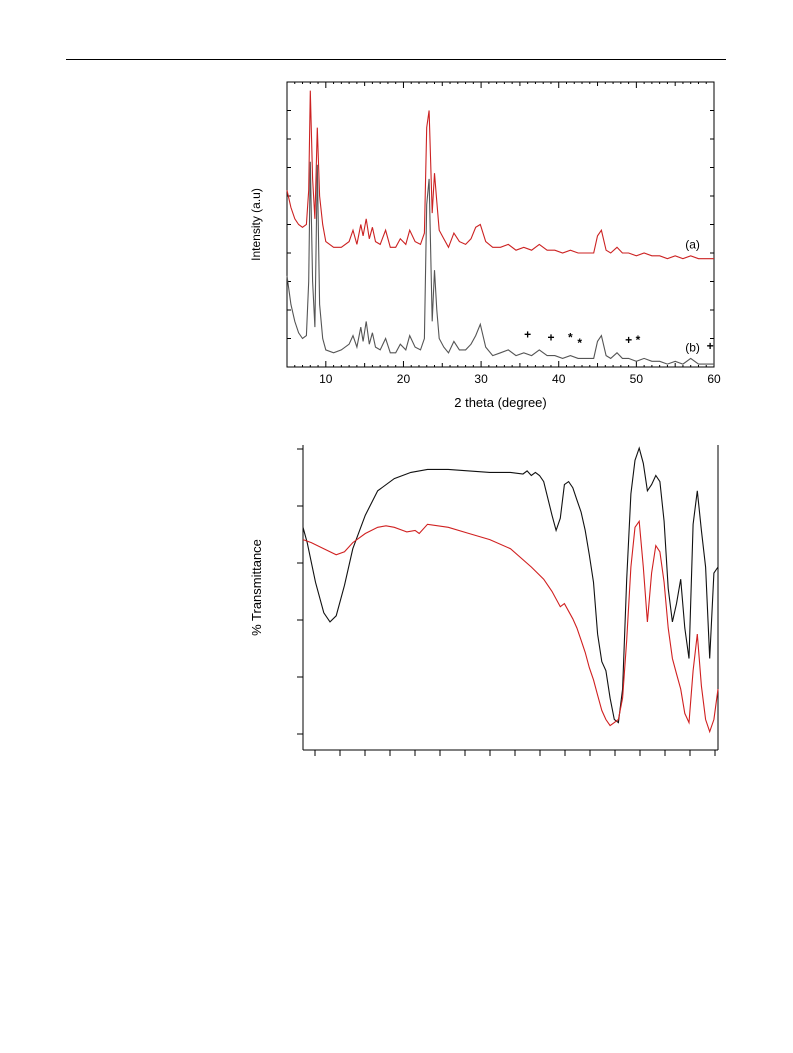 This screenshot has width=793, height=1053. What do you see at coordinates (714, 379) in the screenshot?
I see `xrd-x-tick-label: 60` at bounding box center [714, 379].